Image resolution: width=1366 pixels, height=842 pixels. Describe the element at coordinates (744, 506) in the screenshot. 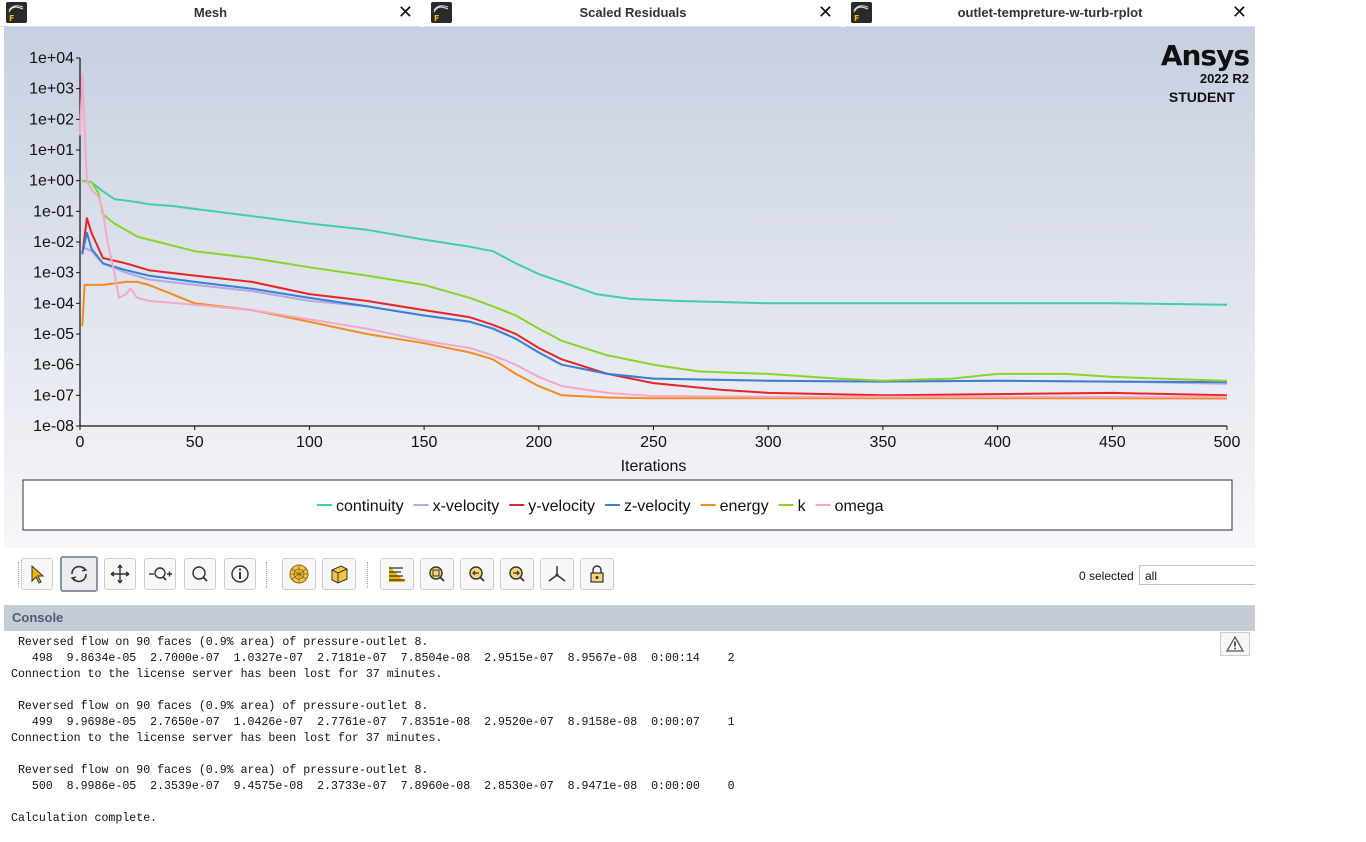

I see `legend-label-energy: energy` at that location.